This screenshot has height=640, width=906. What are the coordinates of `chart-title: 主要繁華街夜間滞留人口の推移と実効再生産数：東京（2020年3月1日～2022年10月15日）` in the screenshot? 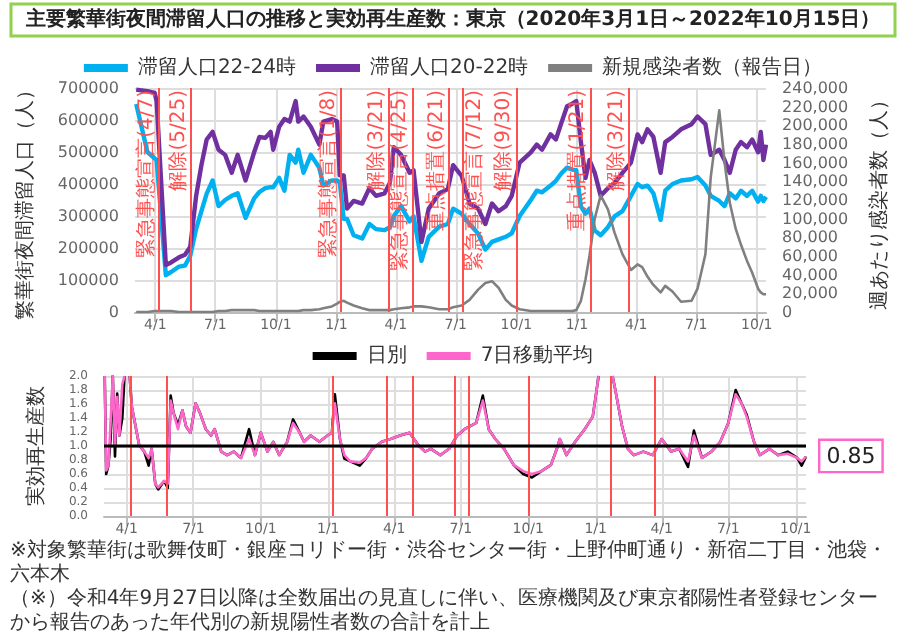 It's located at (452, 19).